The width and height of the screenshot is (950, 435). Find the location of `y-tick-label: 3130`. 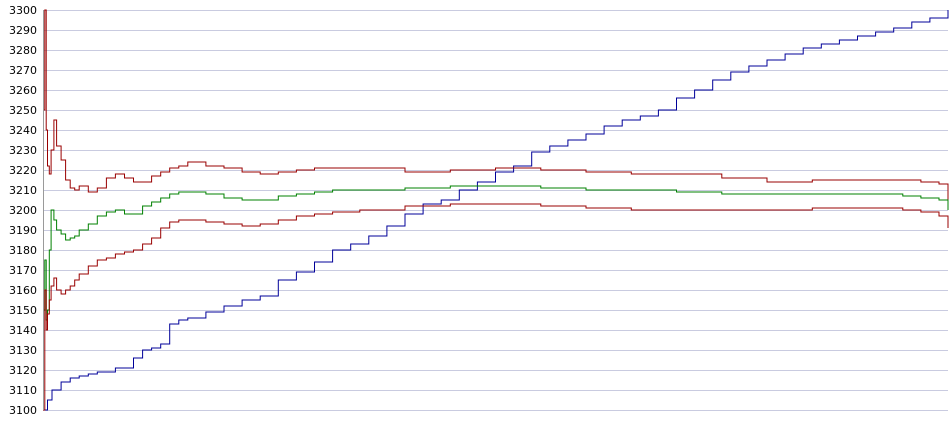

y-tick-label: 3130 is located at coordinates (23, 350).